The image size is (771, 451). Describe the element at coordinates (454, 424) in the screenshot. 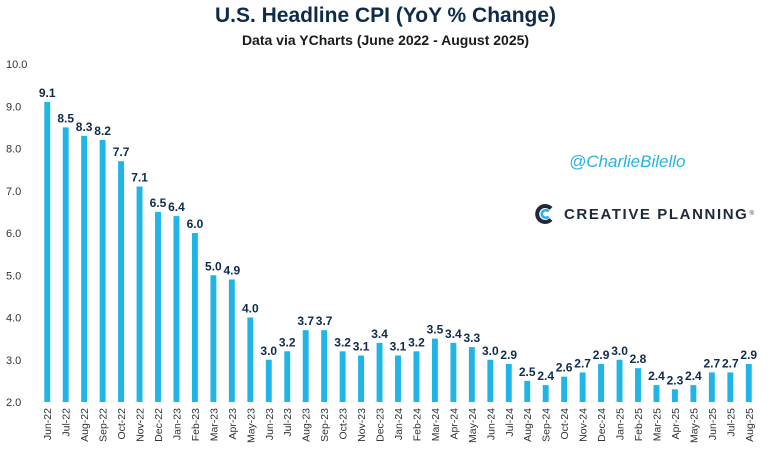

I see `x-tick-label: Apr-24` at that location.